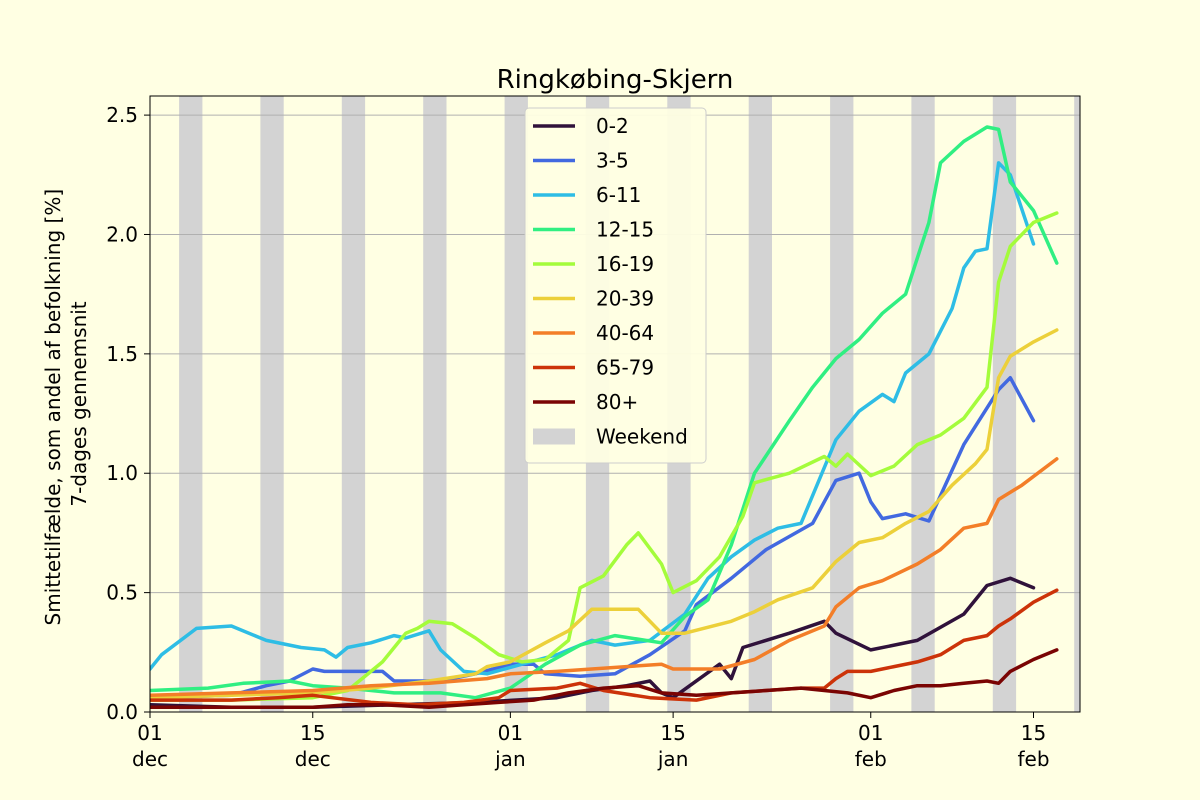 This screenshot has height=800, width=1200. What do you see at coordinates (510, 759) in the screenshot?
I see `x-tick-month-2: jan` at bounding box center [510, 759].